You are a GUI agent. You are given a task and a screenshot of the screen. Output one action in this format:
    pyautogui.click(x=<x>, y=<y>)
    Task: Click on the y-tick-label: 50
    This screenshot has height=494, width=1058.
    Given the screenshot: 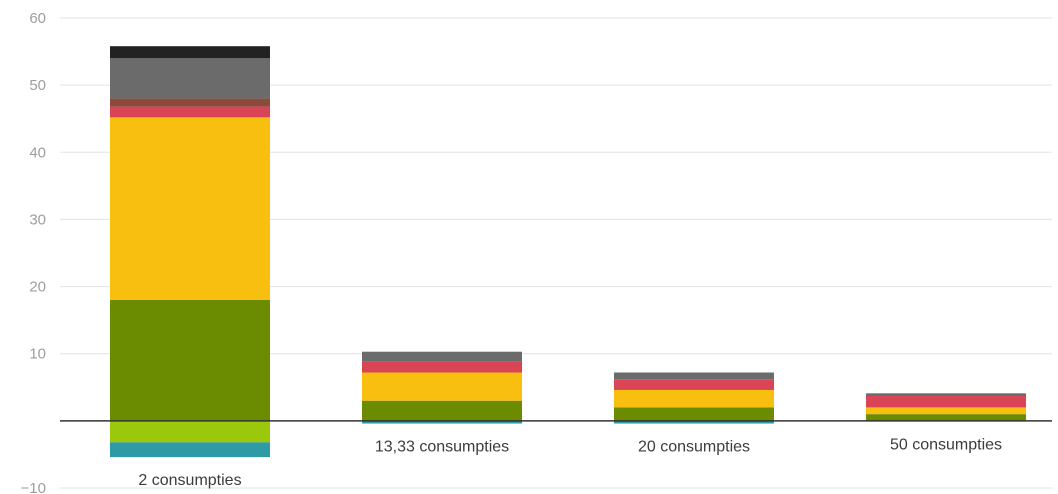 What is the action you would take?
    pyautogui.click(x=37, y=85)
    